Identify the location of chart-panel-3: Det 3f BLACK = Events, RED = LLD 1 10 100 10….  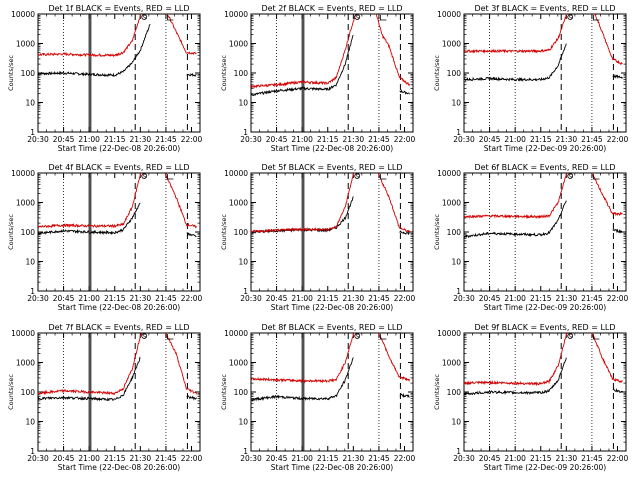
(531, 78).